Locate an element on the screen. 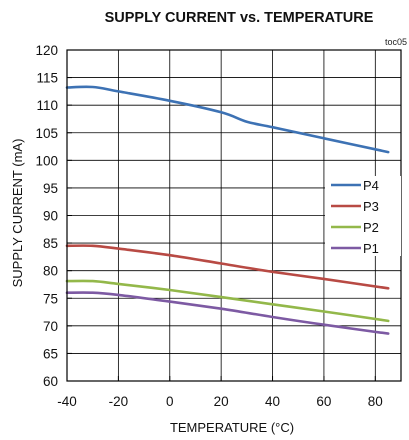  series-line-p1 is located at coordinates (227, 313).